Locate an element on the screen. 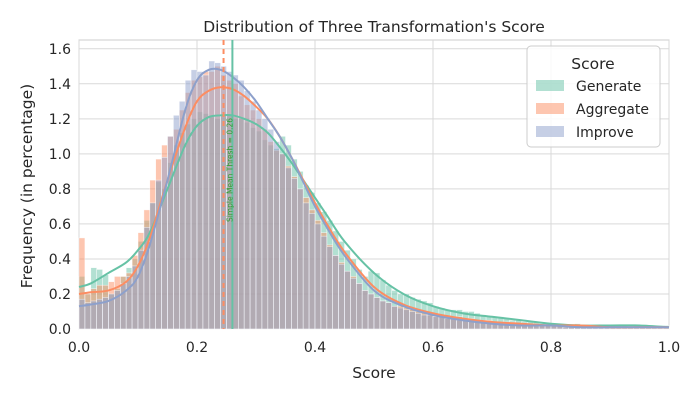  y-tick-label: 0.6 is located at coordinates (60, 225).